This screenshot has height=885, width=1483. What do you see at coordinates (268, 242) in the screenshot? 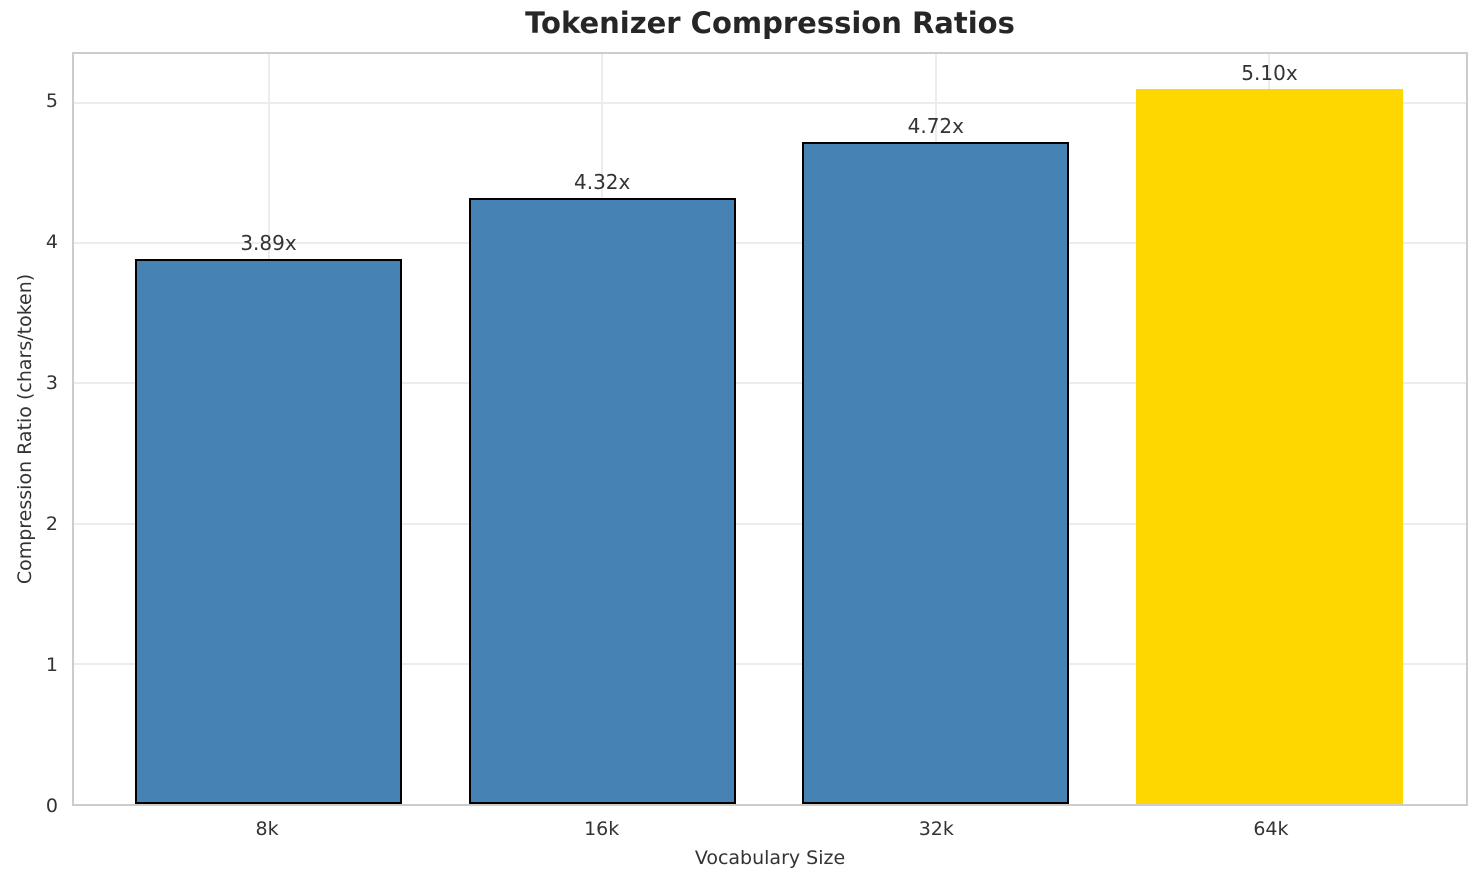
I see `bar-value-label-8k: 3.89x` at bounding box center [268, 242].